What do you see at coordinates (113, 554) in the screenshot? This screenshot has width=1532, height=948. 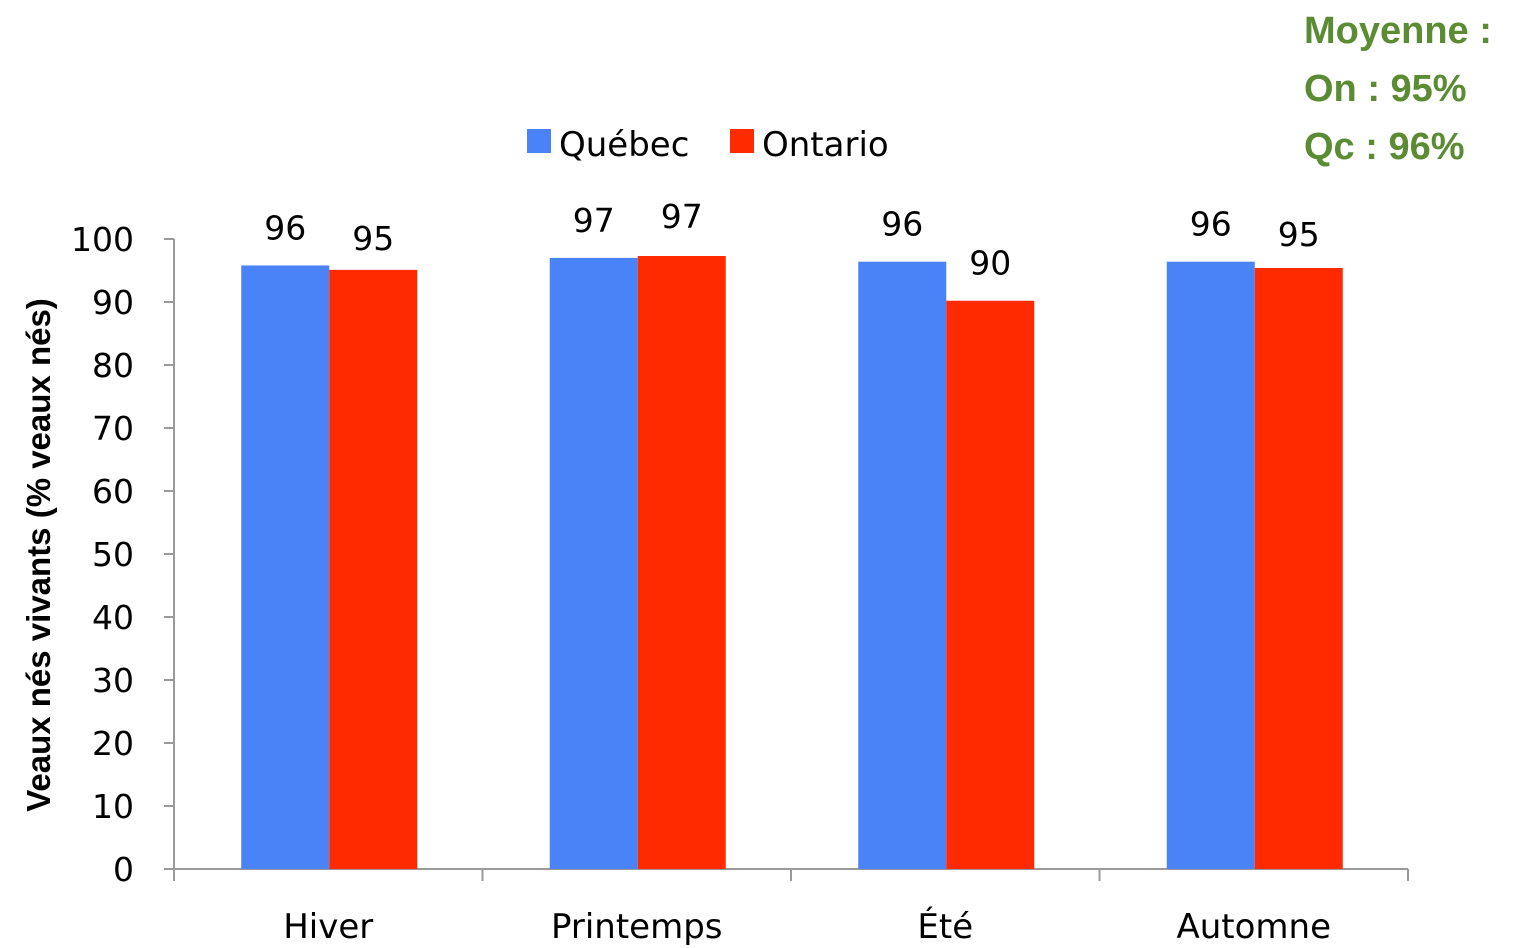 I see `y-tick-label: 50` at bounding box center [113, 554].